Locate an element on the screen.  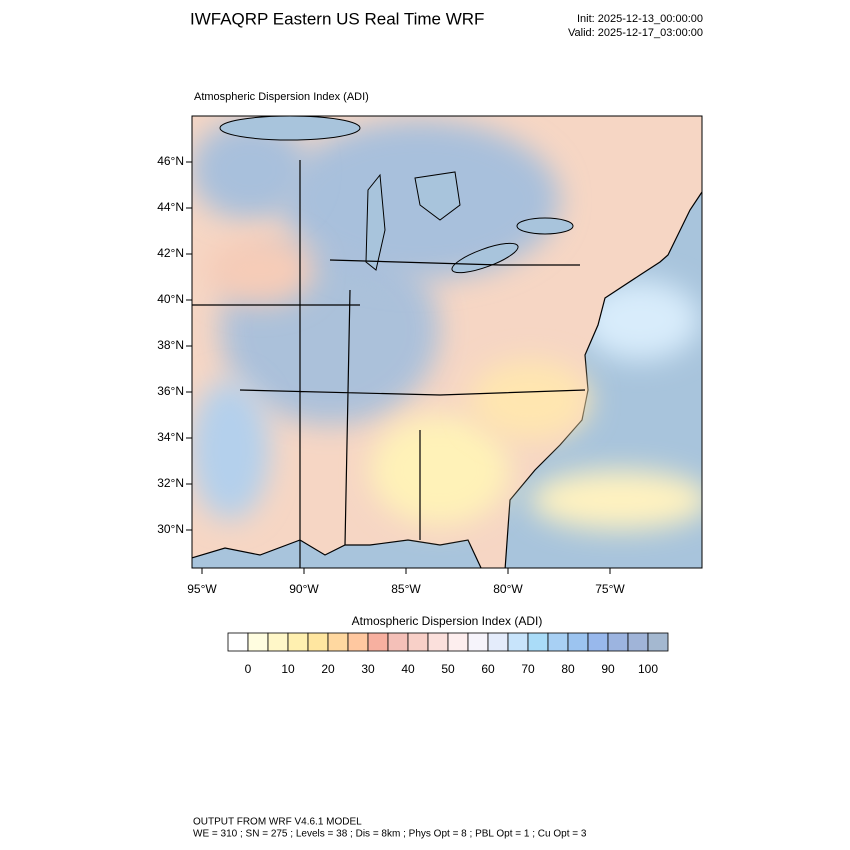
footer-line: OUTPUT FROM WRF V4.6.1 MODEL is located at coordinates (277, 822).